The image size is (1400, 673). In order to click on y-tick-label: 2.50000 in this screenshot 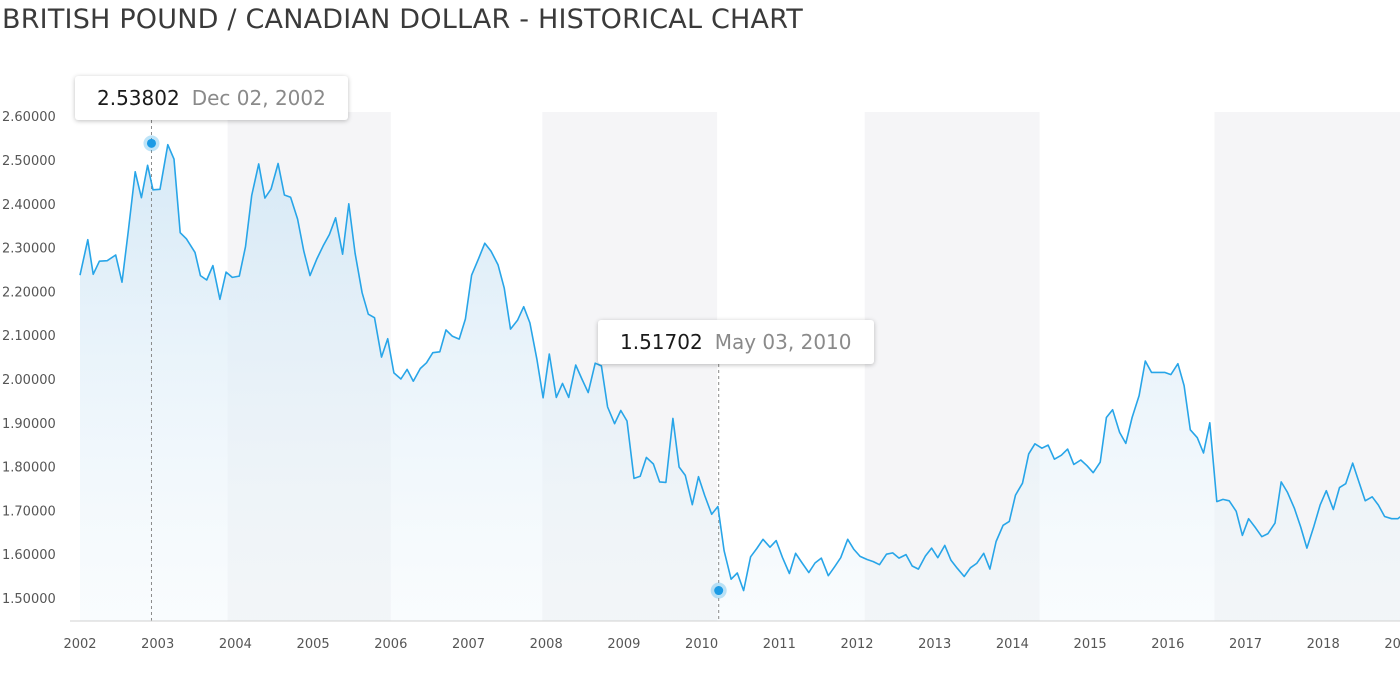, I will do `click(29, 161)`.